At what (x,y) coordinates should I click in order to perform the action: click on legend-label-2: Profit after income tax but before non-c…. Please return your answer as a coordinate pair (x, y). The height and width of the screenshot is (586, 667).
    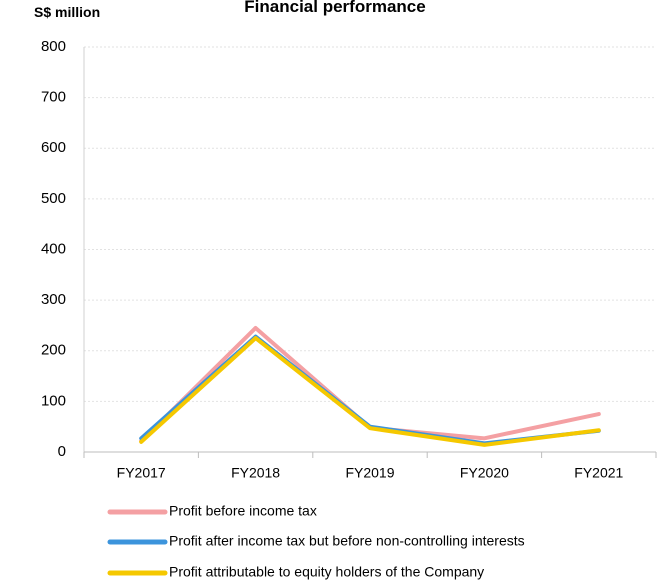
    Looking at the image, I should click on (347, 541).